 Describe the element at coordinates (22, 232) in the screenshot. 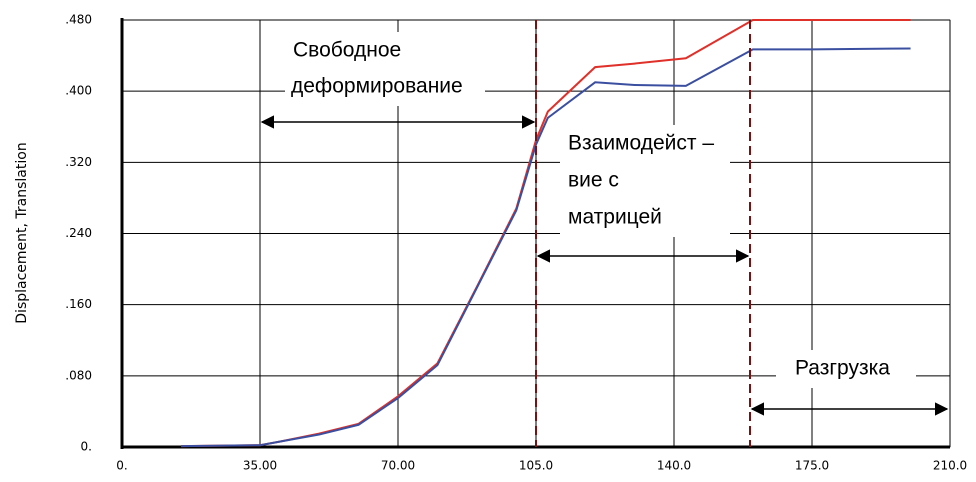

I see `y-axis-label: Displacement, Translation` at that location.